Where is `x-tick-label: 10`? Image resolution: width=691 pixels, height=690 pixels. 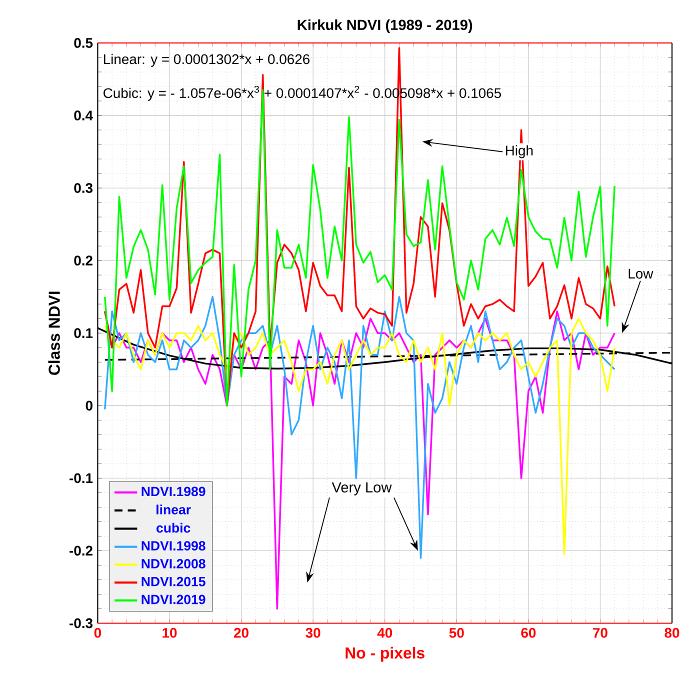 x-tick-label: 10 is located at coordinates (169, 633).